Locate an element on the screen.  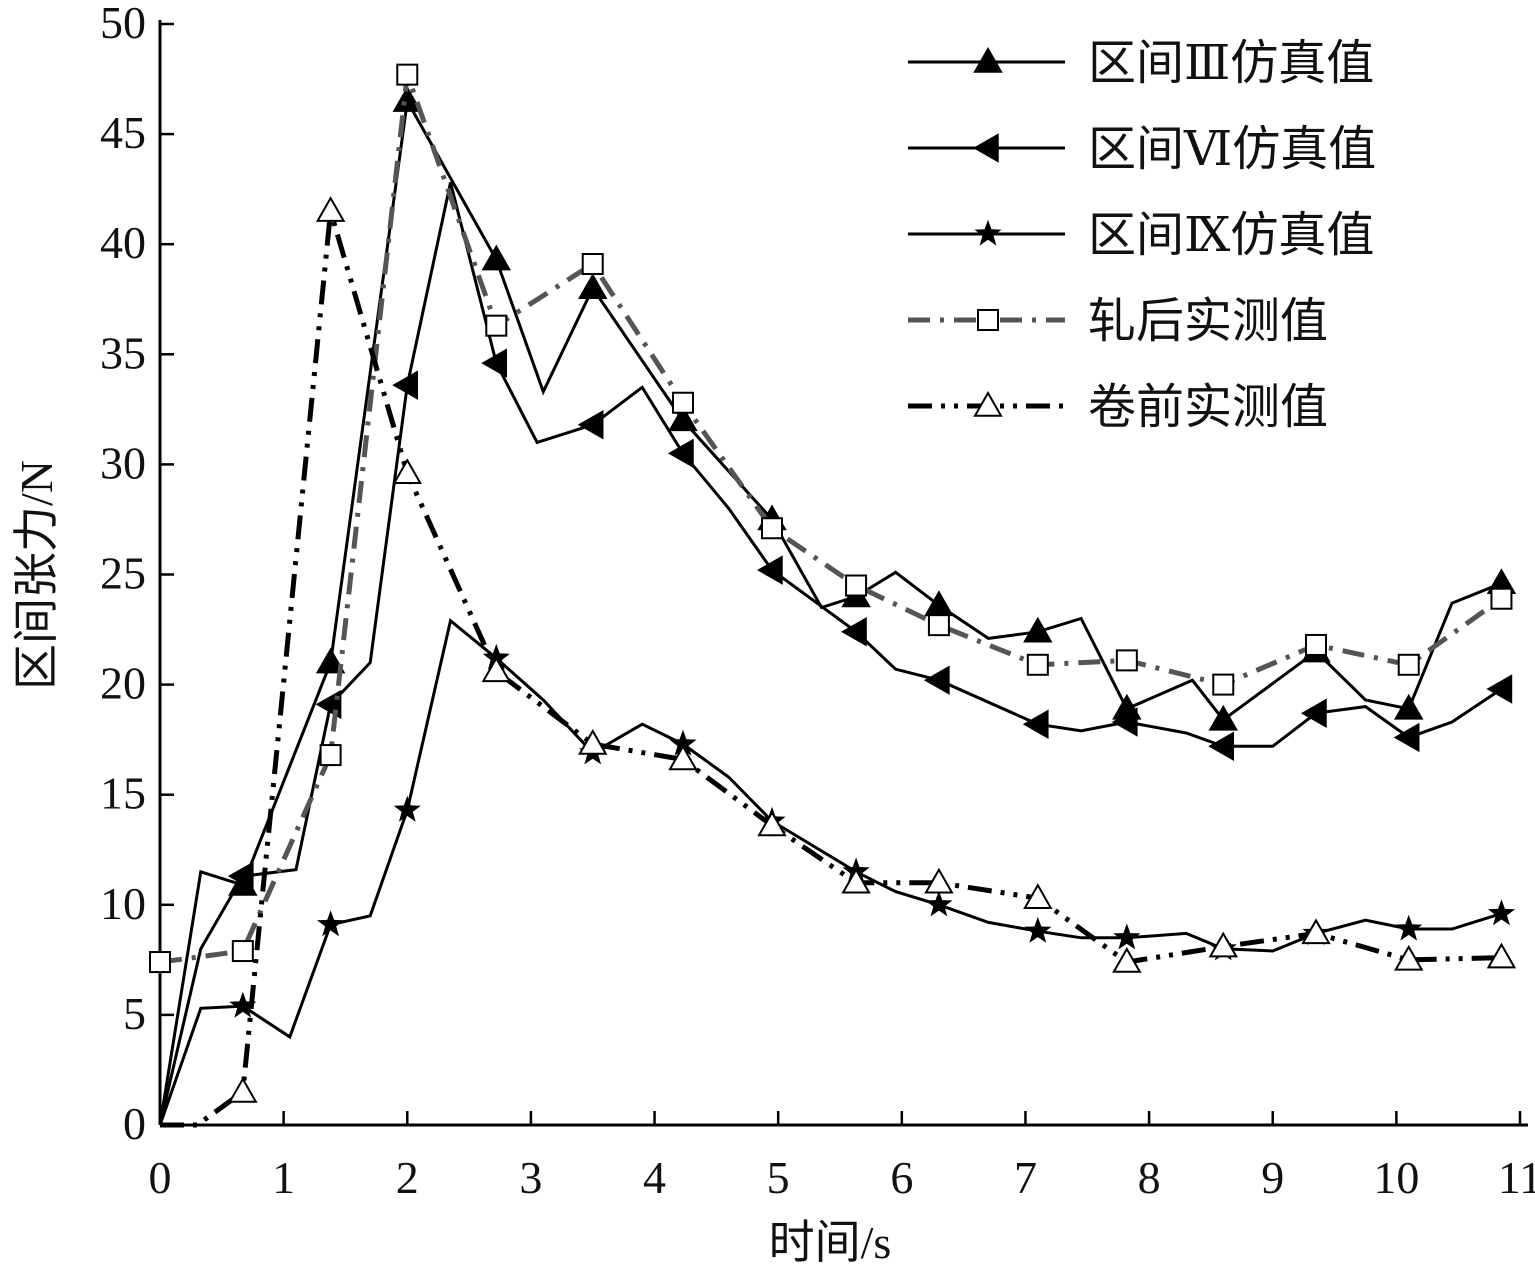
x-axis-title: 时间/s is located at coordinates (830, 1242).